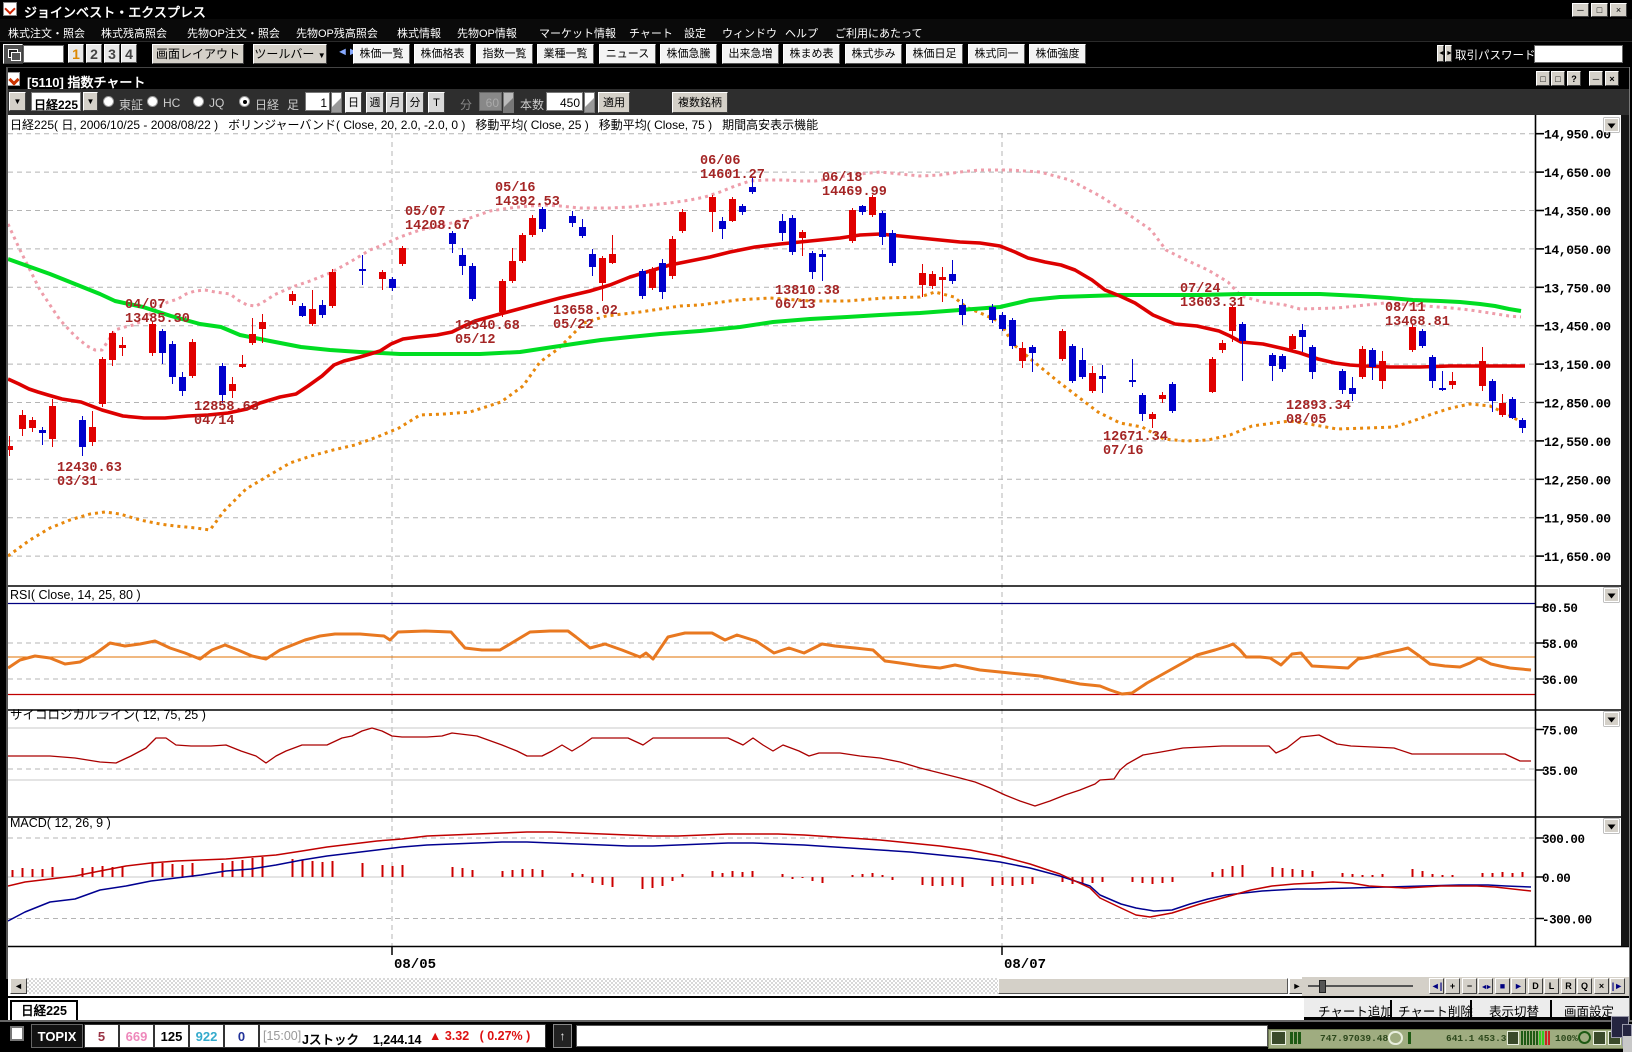 Image resolution: width=1632 pixels, height=1052 pixels. I want to click on svg-text: 0.00, so click(1556, 879).